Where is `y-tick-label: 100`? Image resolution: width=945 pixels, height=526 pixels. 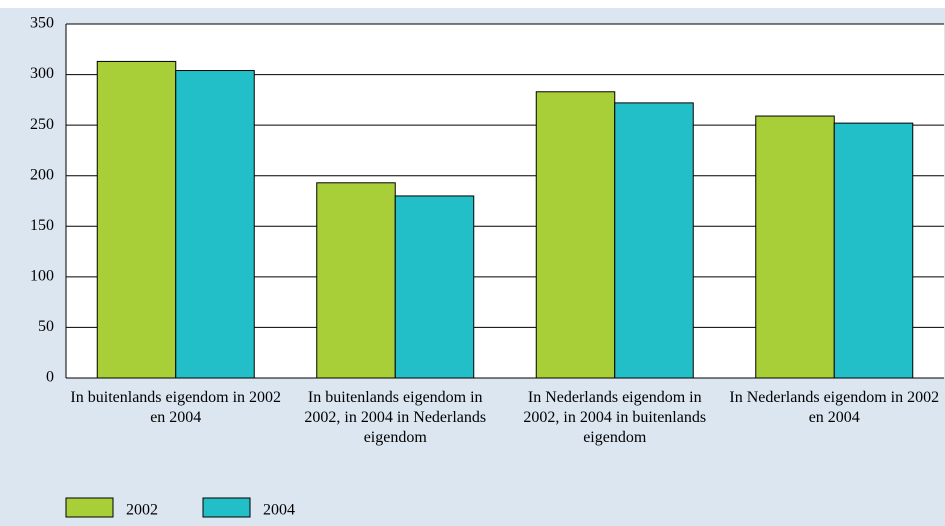 y-tick-label: 100 is located at coordinates (42, 276).